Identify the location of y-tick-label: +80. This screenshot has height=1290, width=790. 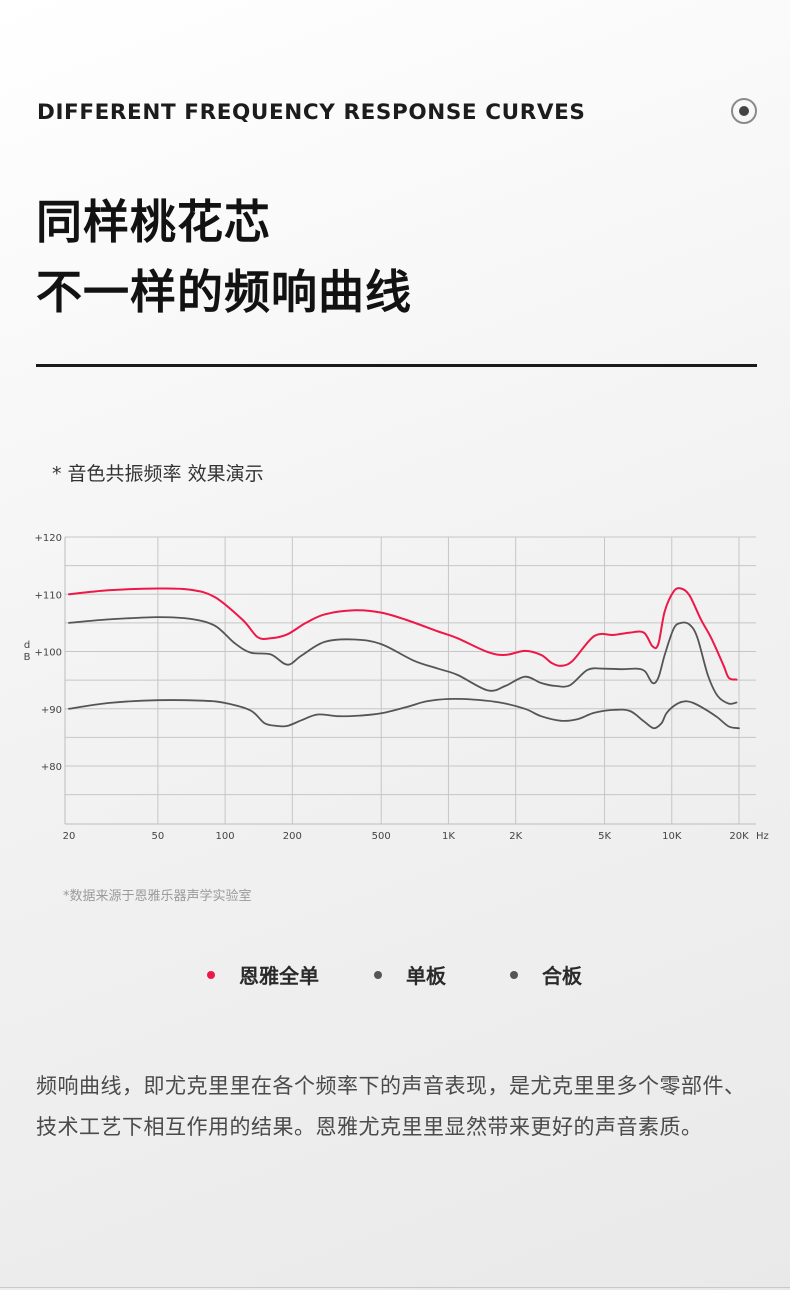
(51, 767).